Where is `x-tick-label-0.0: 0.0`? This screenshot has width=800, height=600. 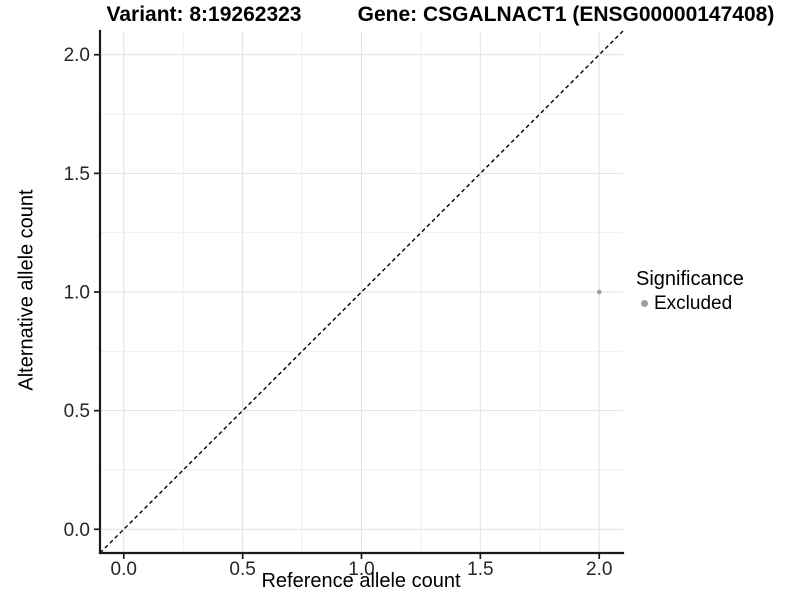
x-tick-label-0.0: 0.0 is located at coordinates (124, 569).